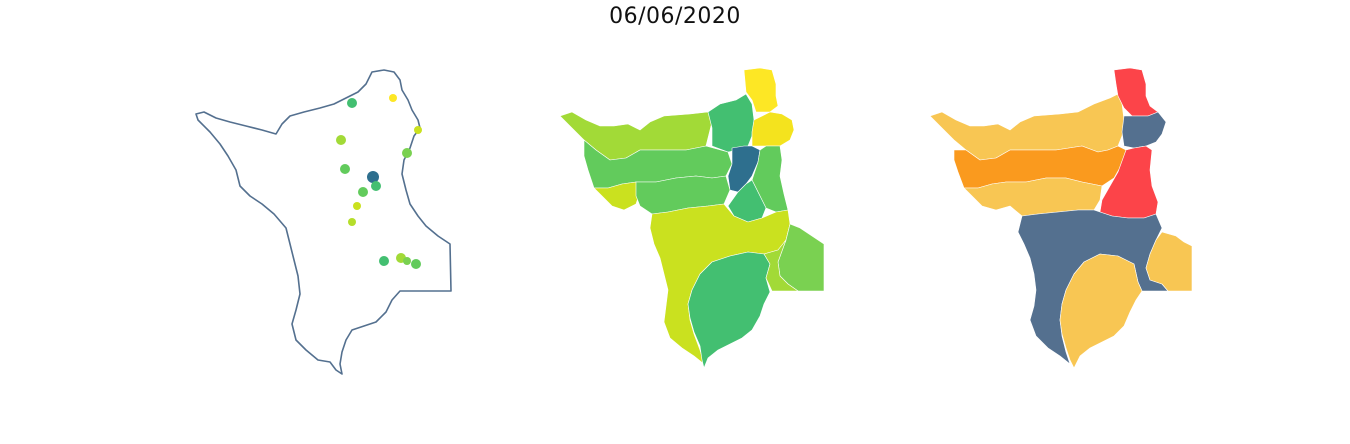 The height and width of the screenshot is (444, 1350). Describe the element at coordinates (1169, 261) in the screenshot. I see `risk-southeast` at that location.